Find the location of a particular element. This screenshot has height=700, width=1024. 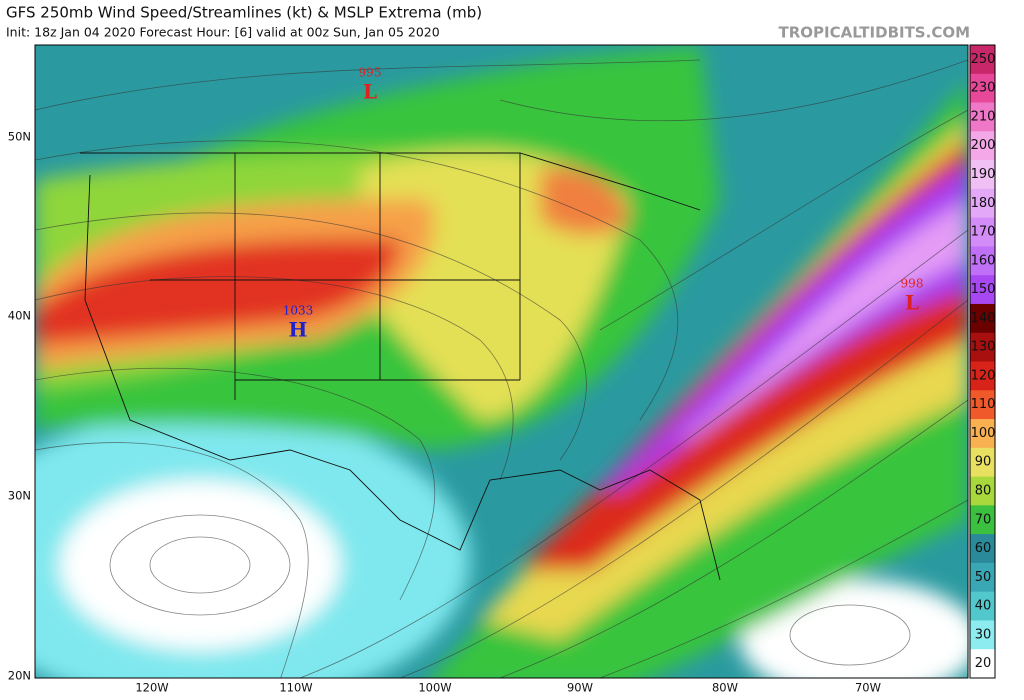

colorbar-label: 250 is located at coordinates (983, 59).